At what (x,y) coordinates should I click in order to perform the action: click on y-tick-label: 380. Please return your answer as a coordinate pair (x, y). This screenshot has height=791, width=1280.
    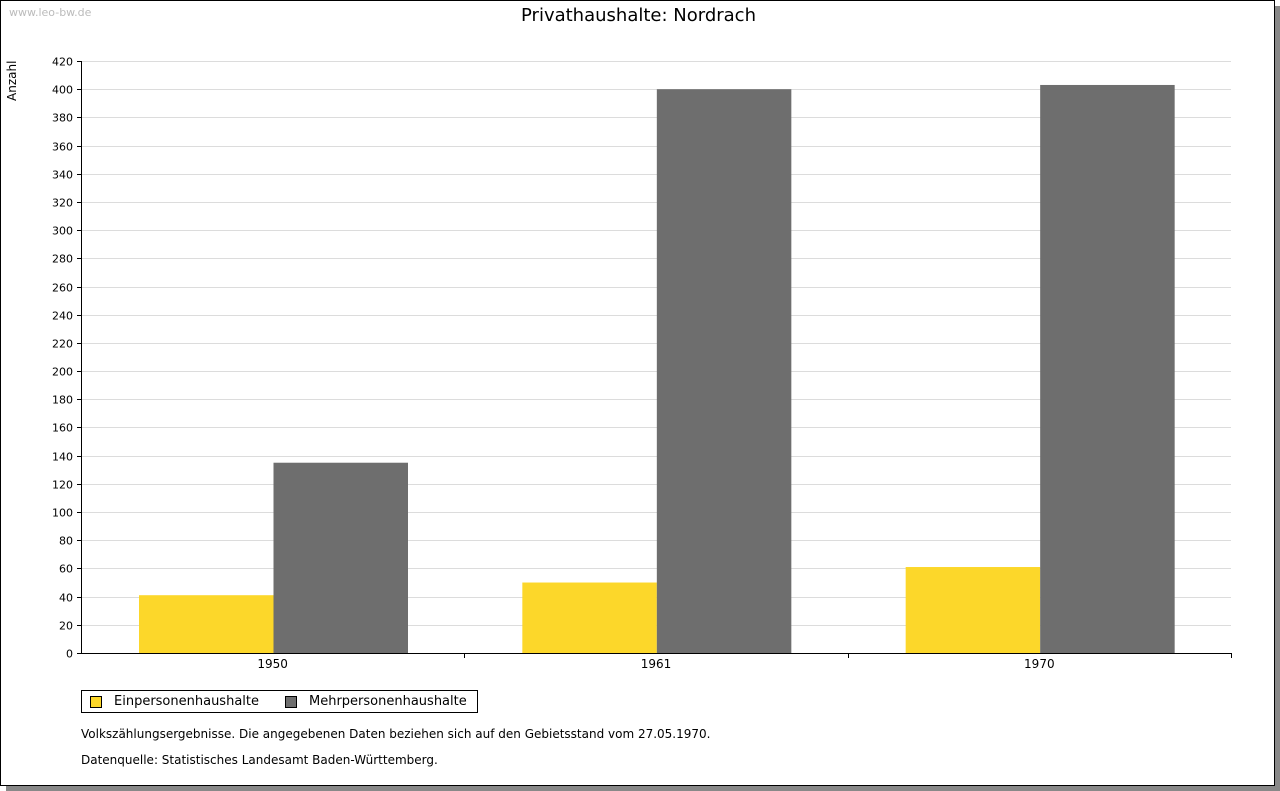
    Looking at the image, I should click on (62, 118).